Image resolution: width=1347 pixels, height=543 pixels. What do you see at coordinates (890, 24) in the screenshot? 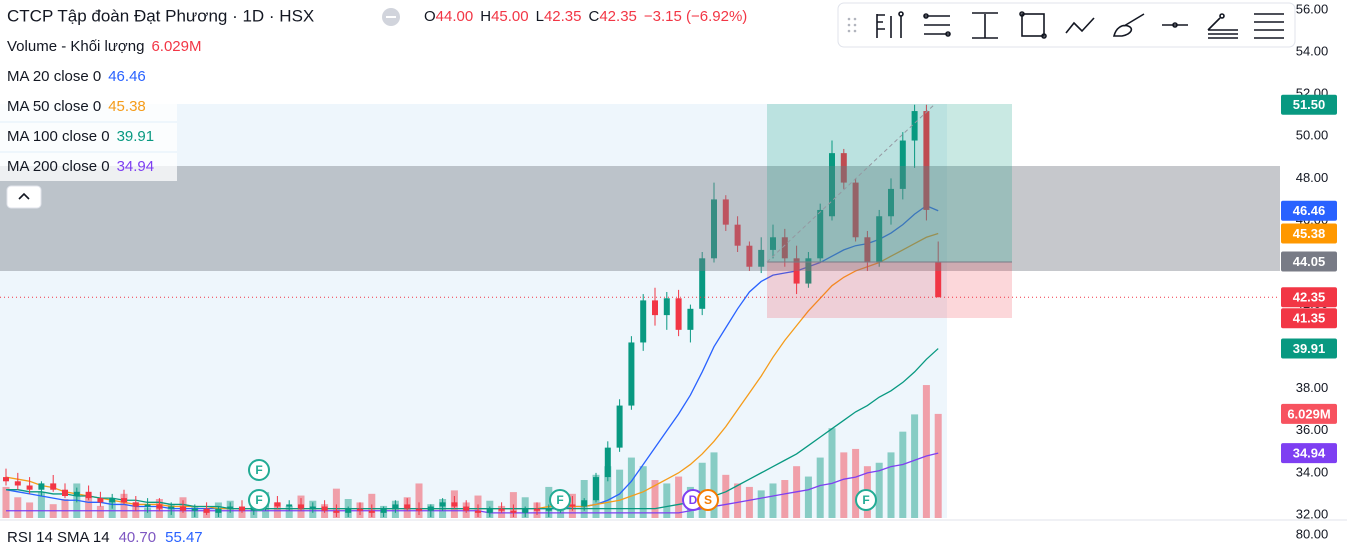
I see `tool-fib` at bounding box center [890, 24].